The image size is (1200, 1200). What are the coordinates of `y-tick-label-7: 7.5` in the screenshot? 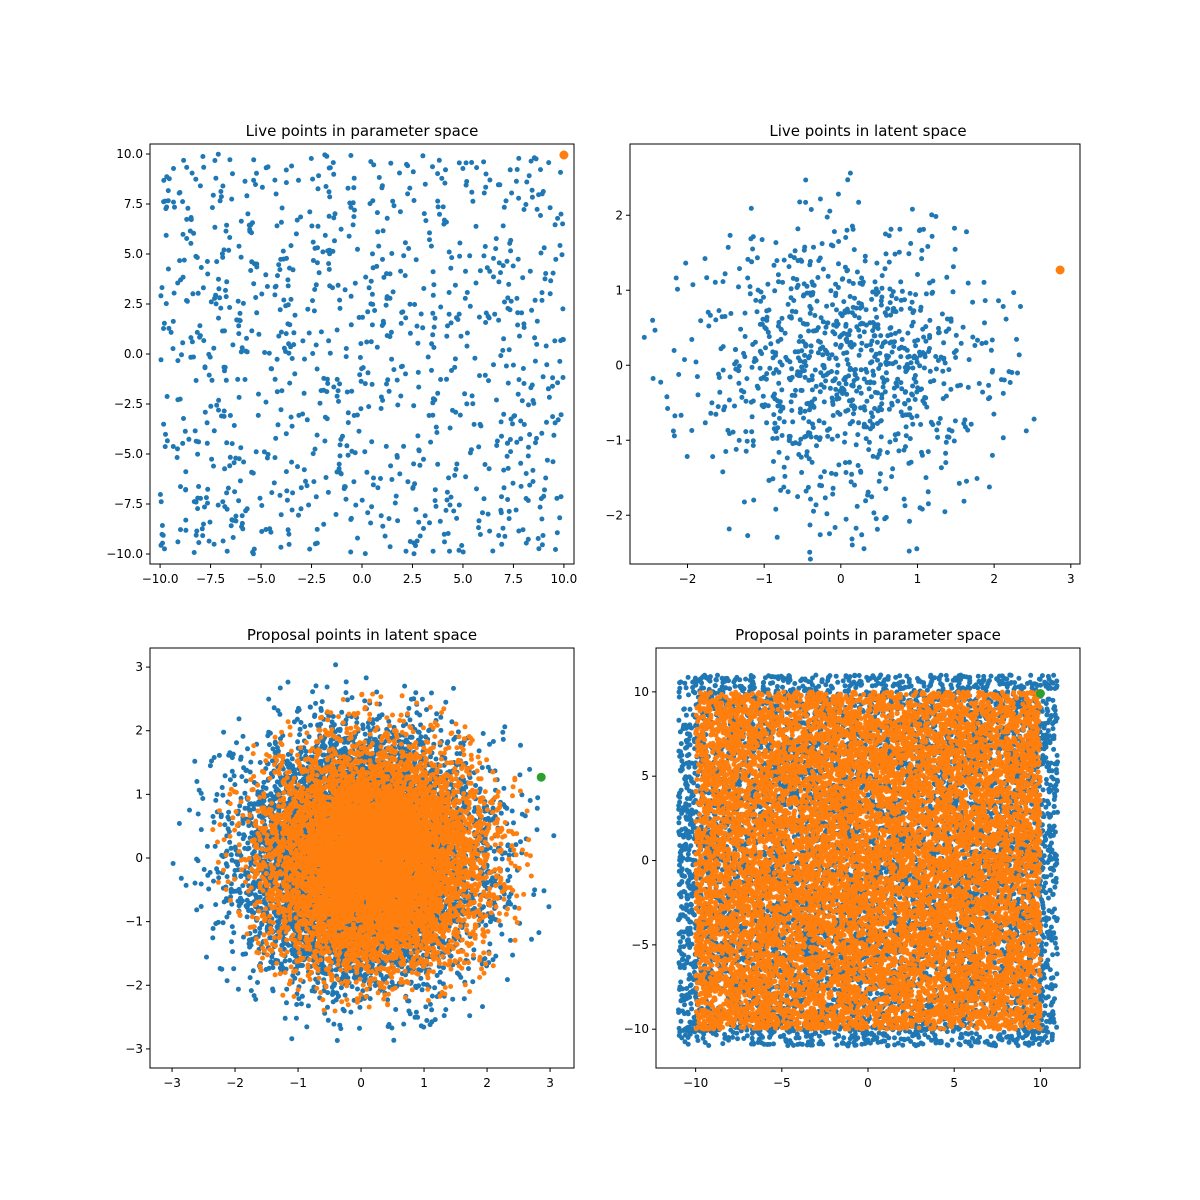 It's located at (133, 204).